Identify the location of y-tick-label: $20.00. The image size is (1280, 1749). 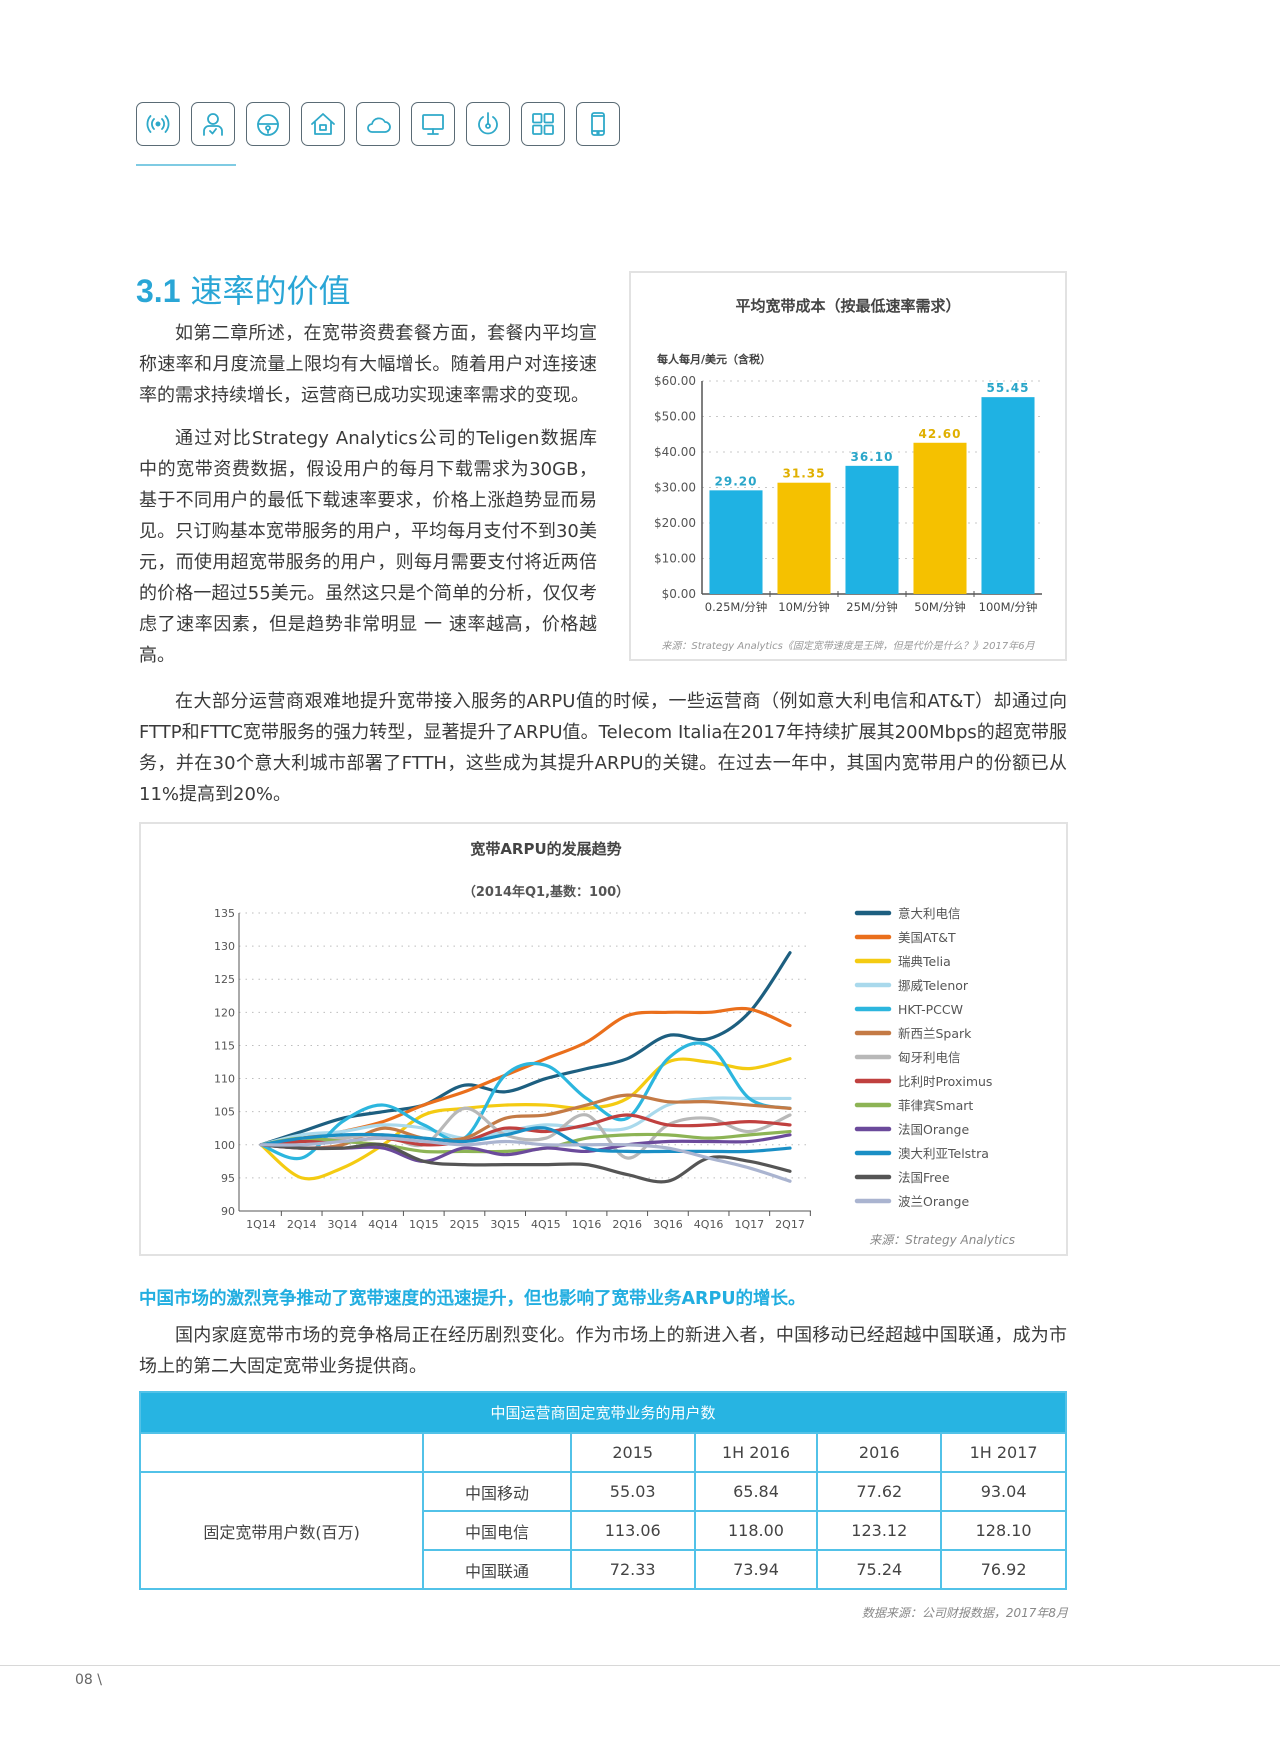
(675, 523).